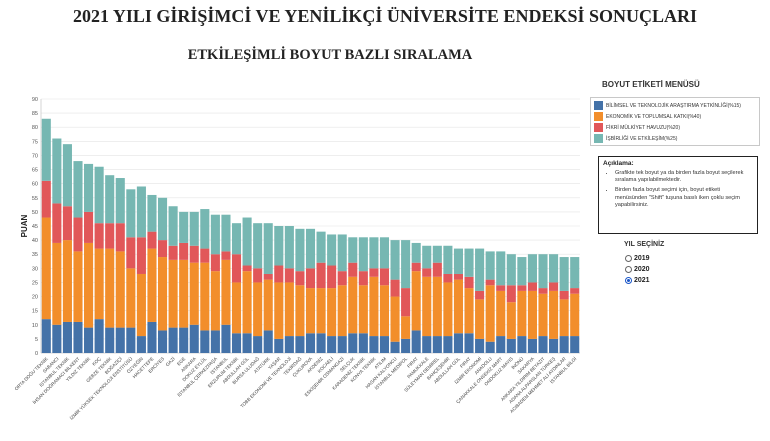 The width and height of the screenshot is (770, 441). Describe the element at coordinates (647, 116) in the screenshot. I see `legend-item-economic: EKONOMİK VE TOPLUMSAL KATKI(%40)` at that location.